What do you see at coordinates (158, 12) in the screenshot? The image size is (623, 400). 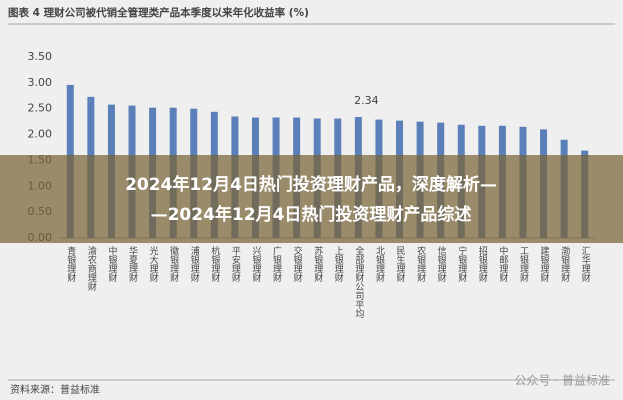 I see `chart-title: 图表 4 理财公司被代销全管理类产品本季度以来年化收益率 (%)` at bounding box center [158, 12].